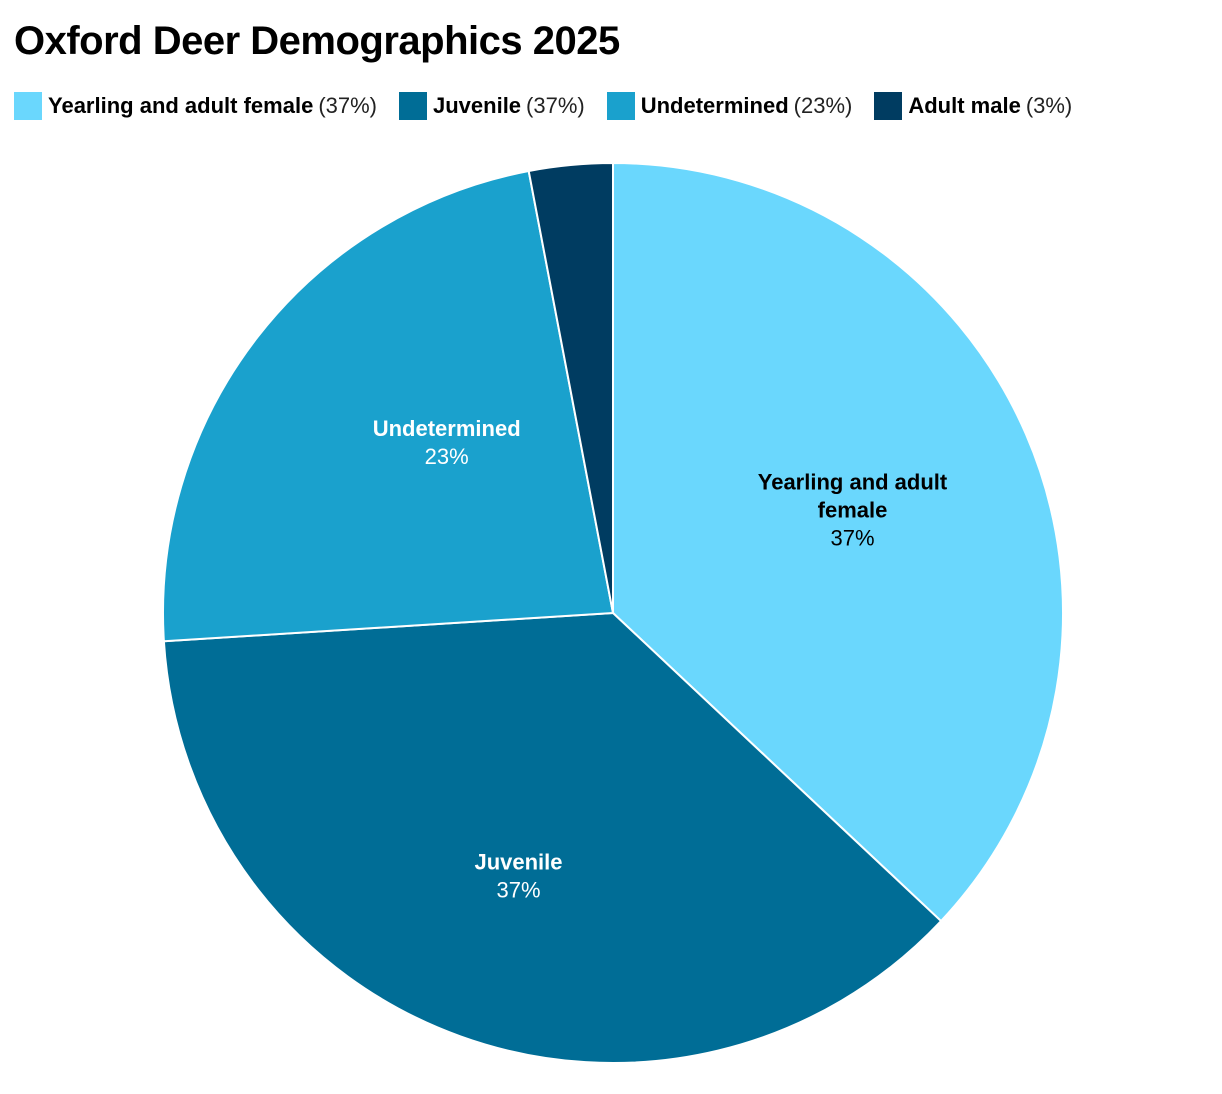  Describe the element at coordinates (570, 388) in the screenshot. I see `pie-slice-adult-male` at that location.